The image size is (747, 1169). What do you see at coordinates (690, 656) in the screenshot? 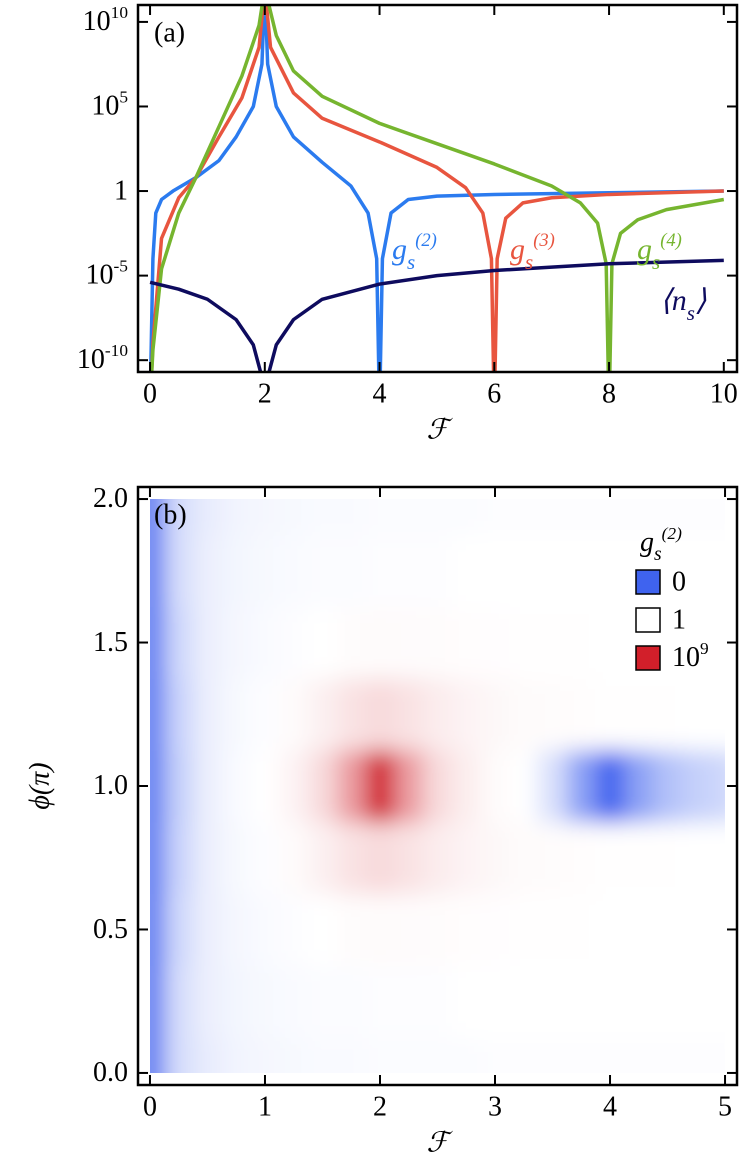
I see `legend-label: 109` at bounding box center [690, 656].